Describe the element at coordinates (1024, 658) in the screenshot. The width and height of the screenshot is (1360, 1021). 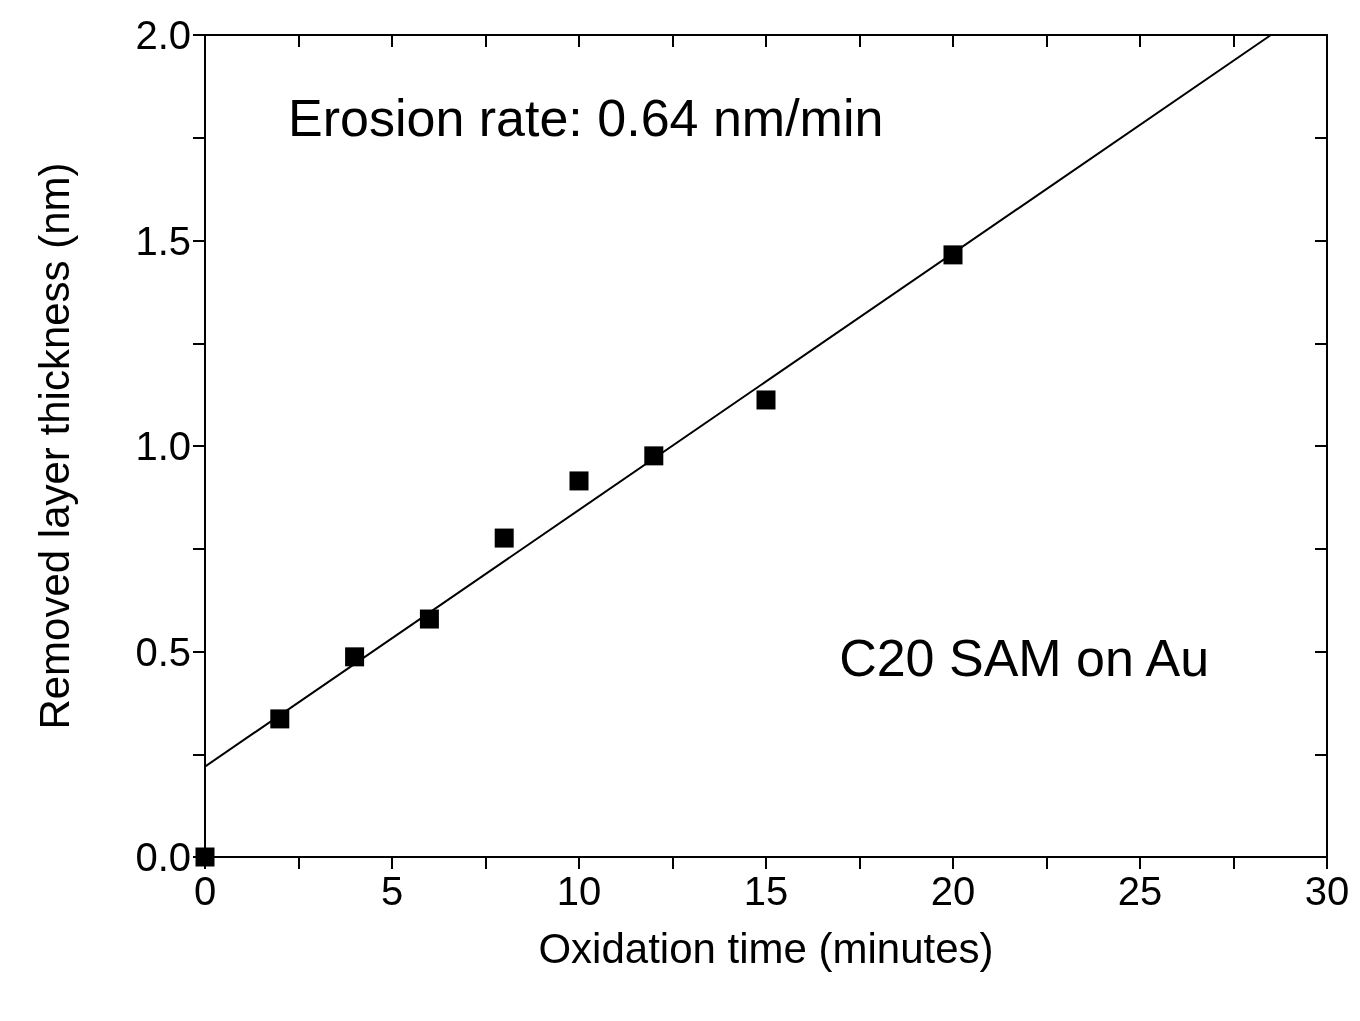
I see `annotation: C20 SAM on Au` at that location.